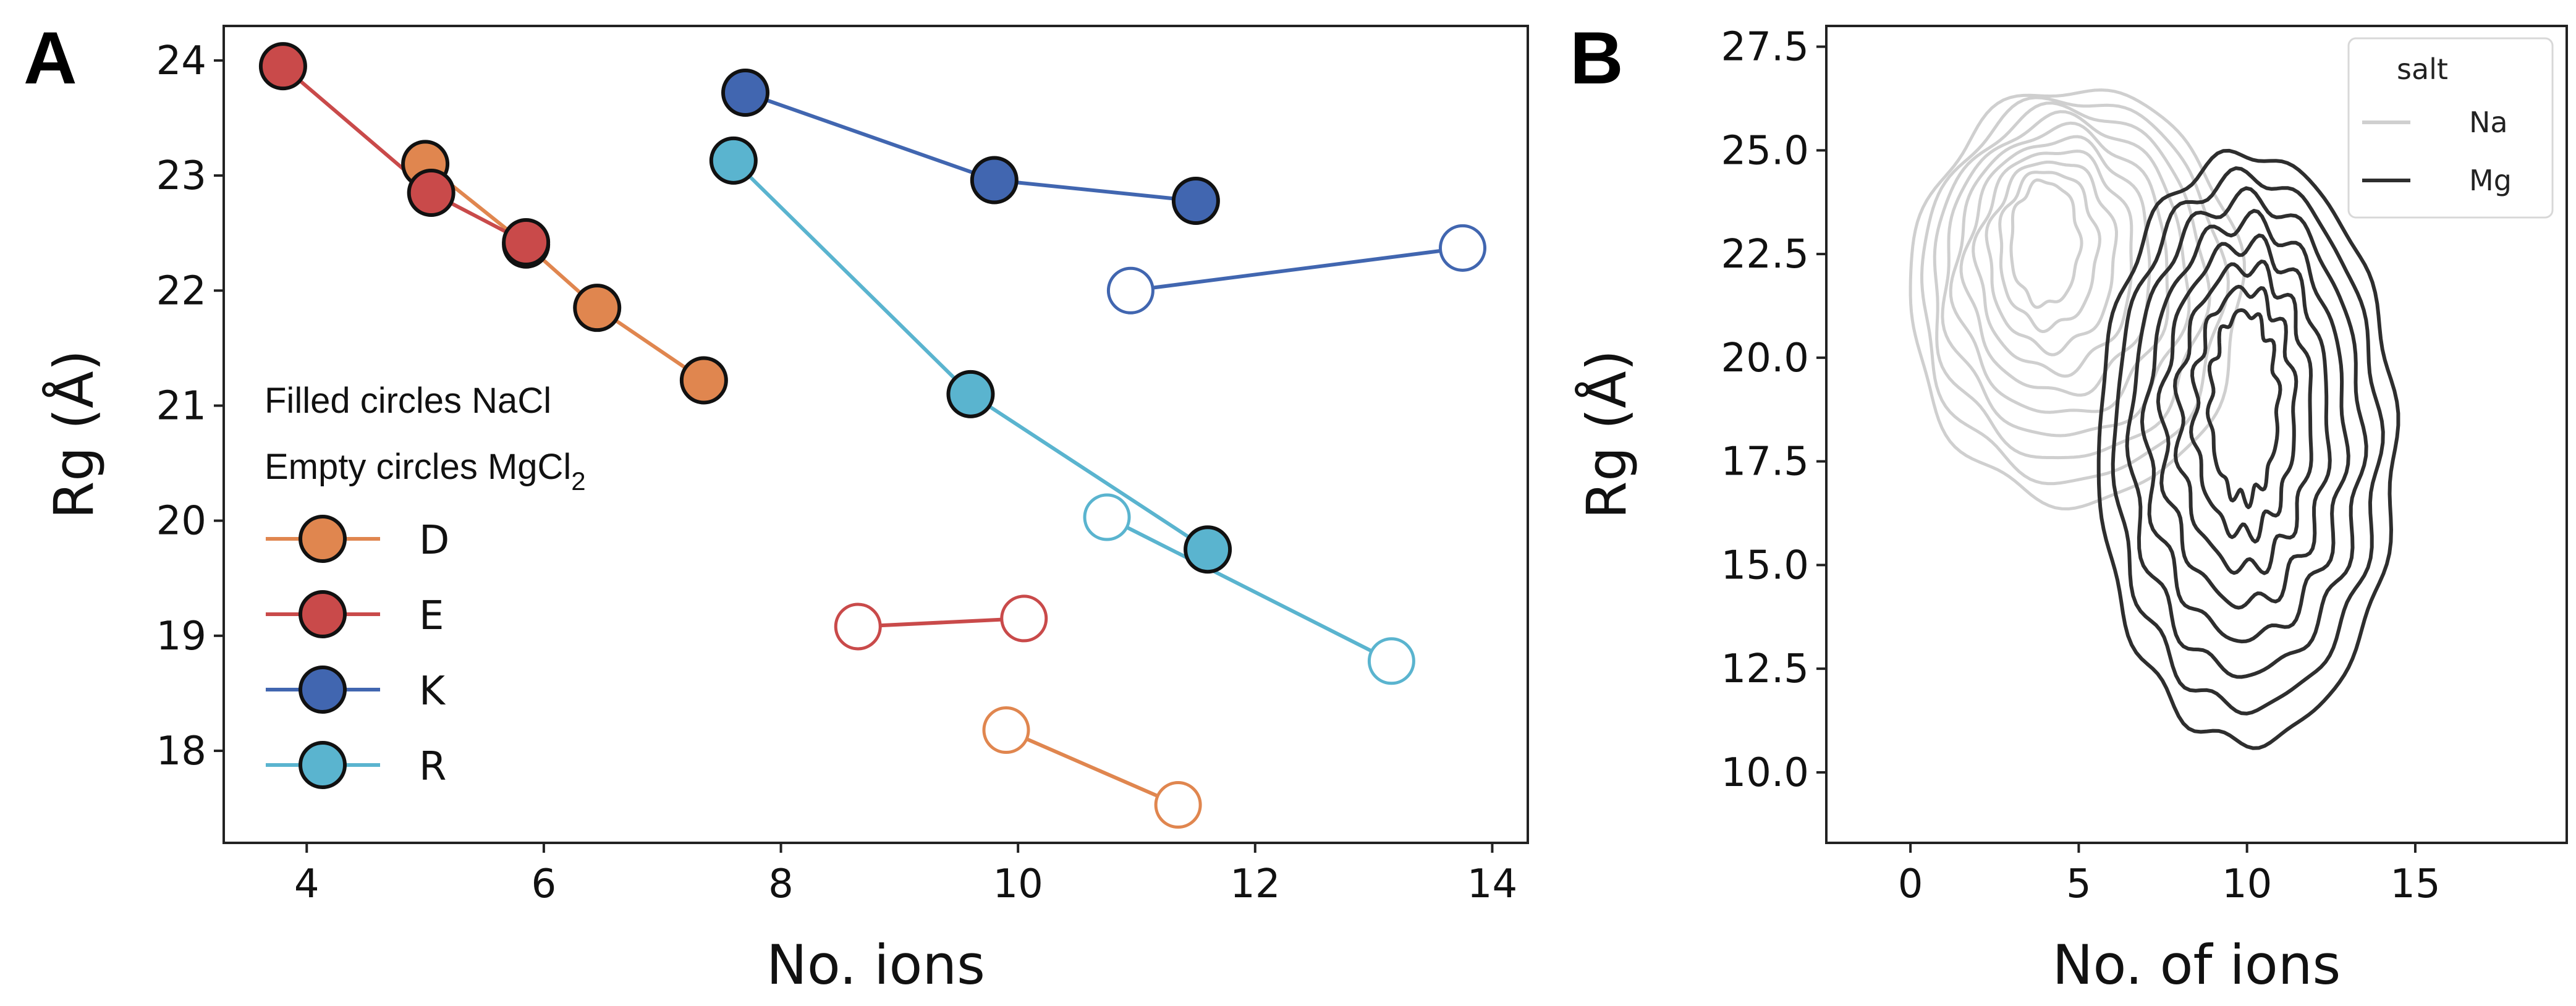  What do you see at coordinates (1765, 254) in the screenshot?
I see `y-tick-label: 22.5` at bounding box center [1765, 254].